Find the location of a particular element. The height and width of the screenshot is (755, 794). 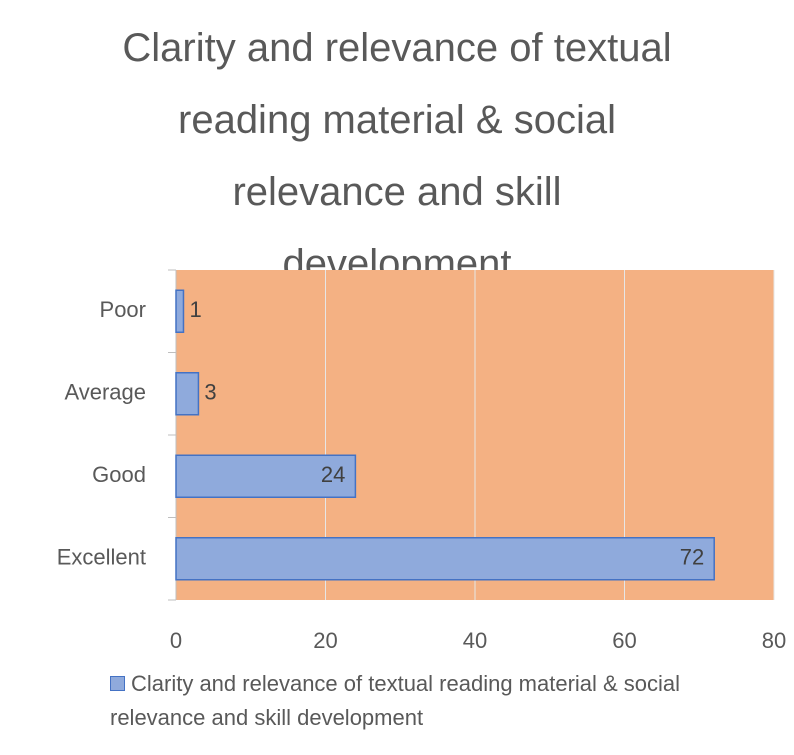

y-tick-label: Good is located at coordinates (119, 474).